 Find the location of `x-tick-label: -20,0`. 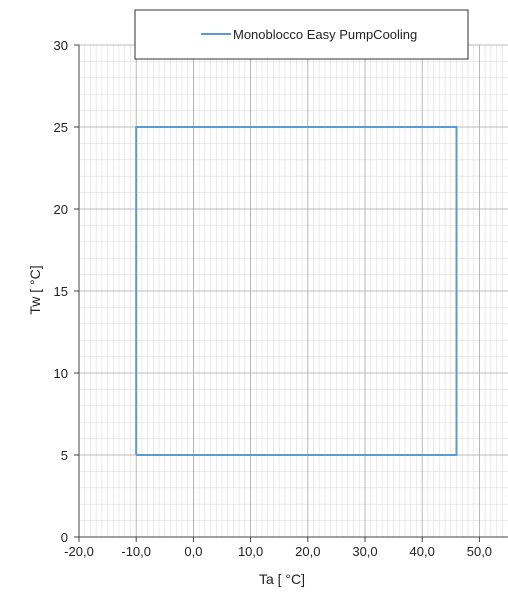

x-tick-label: -20,0 is located at coordinates (79, 551).